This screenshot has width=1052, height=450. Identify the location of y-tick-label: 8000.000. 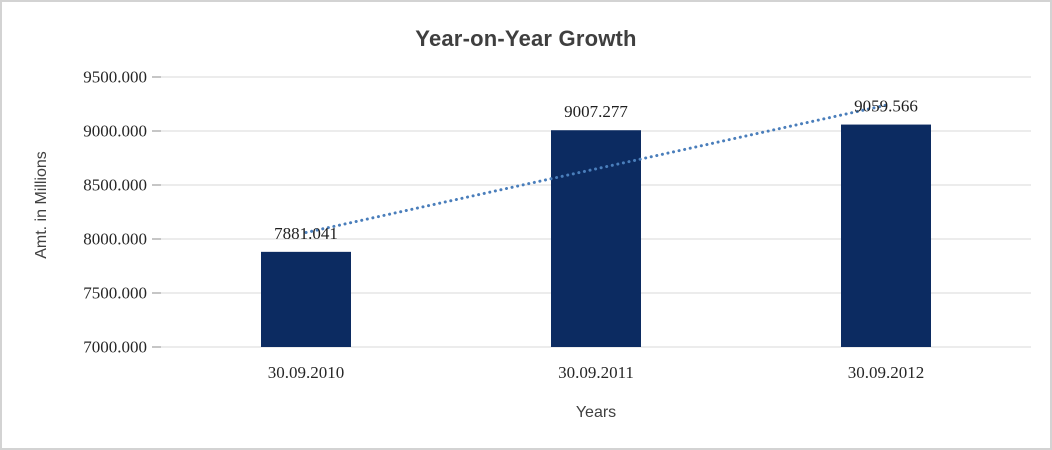
(115, 239).